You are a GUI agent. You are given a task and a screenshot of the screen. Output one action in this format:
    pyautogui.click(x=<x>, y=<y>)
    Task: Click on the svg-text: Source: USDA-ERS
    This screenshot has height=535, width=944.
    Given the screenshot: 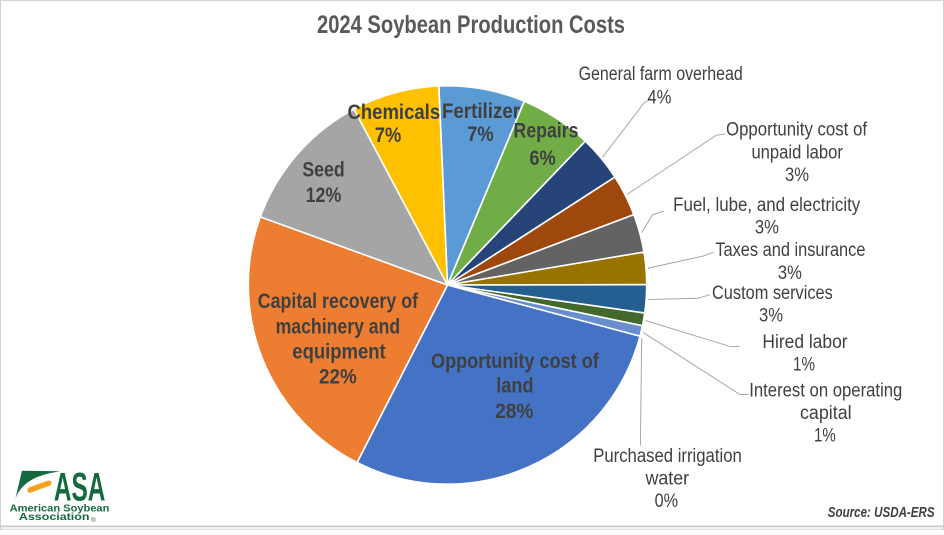 What is the action you would take?
    pyautogui.click(x=881, y=512)
    